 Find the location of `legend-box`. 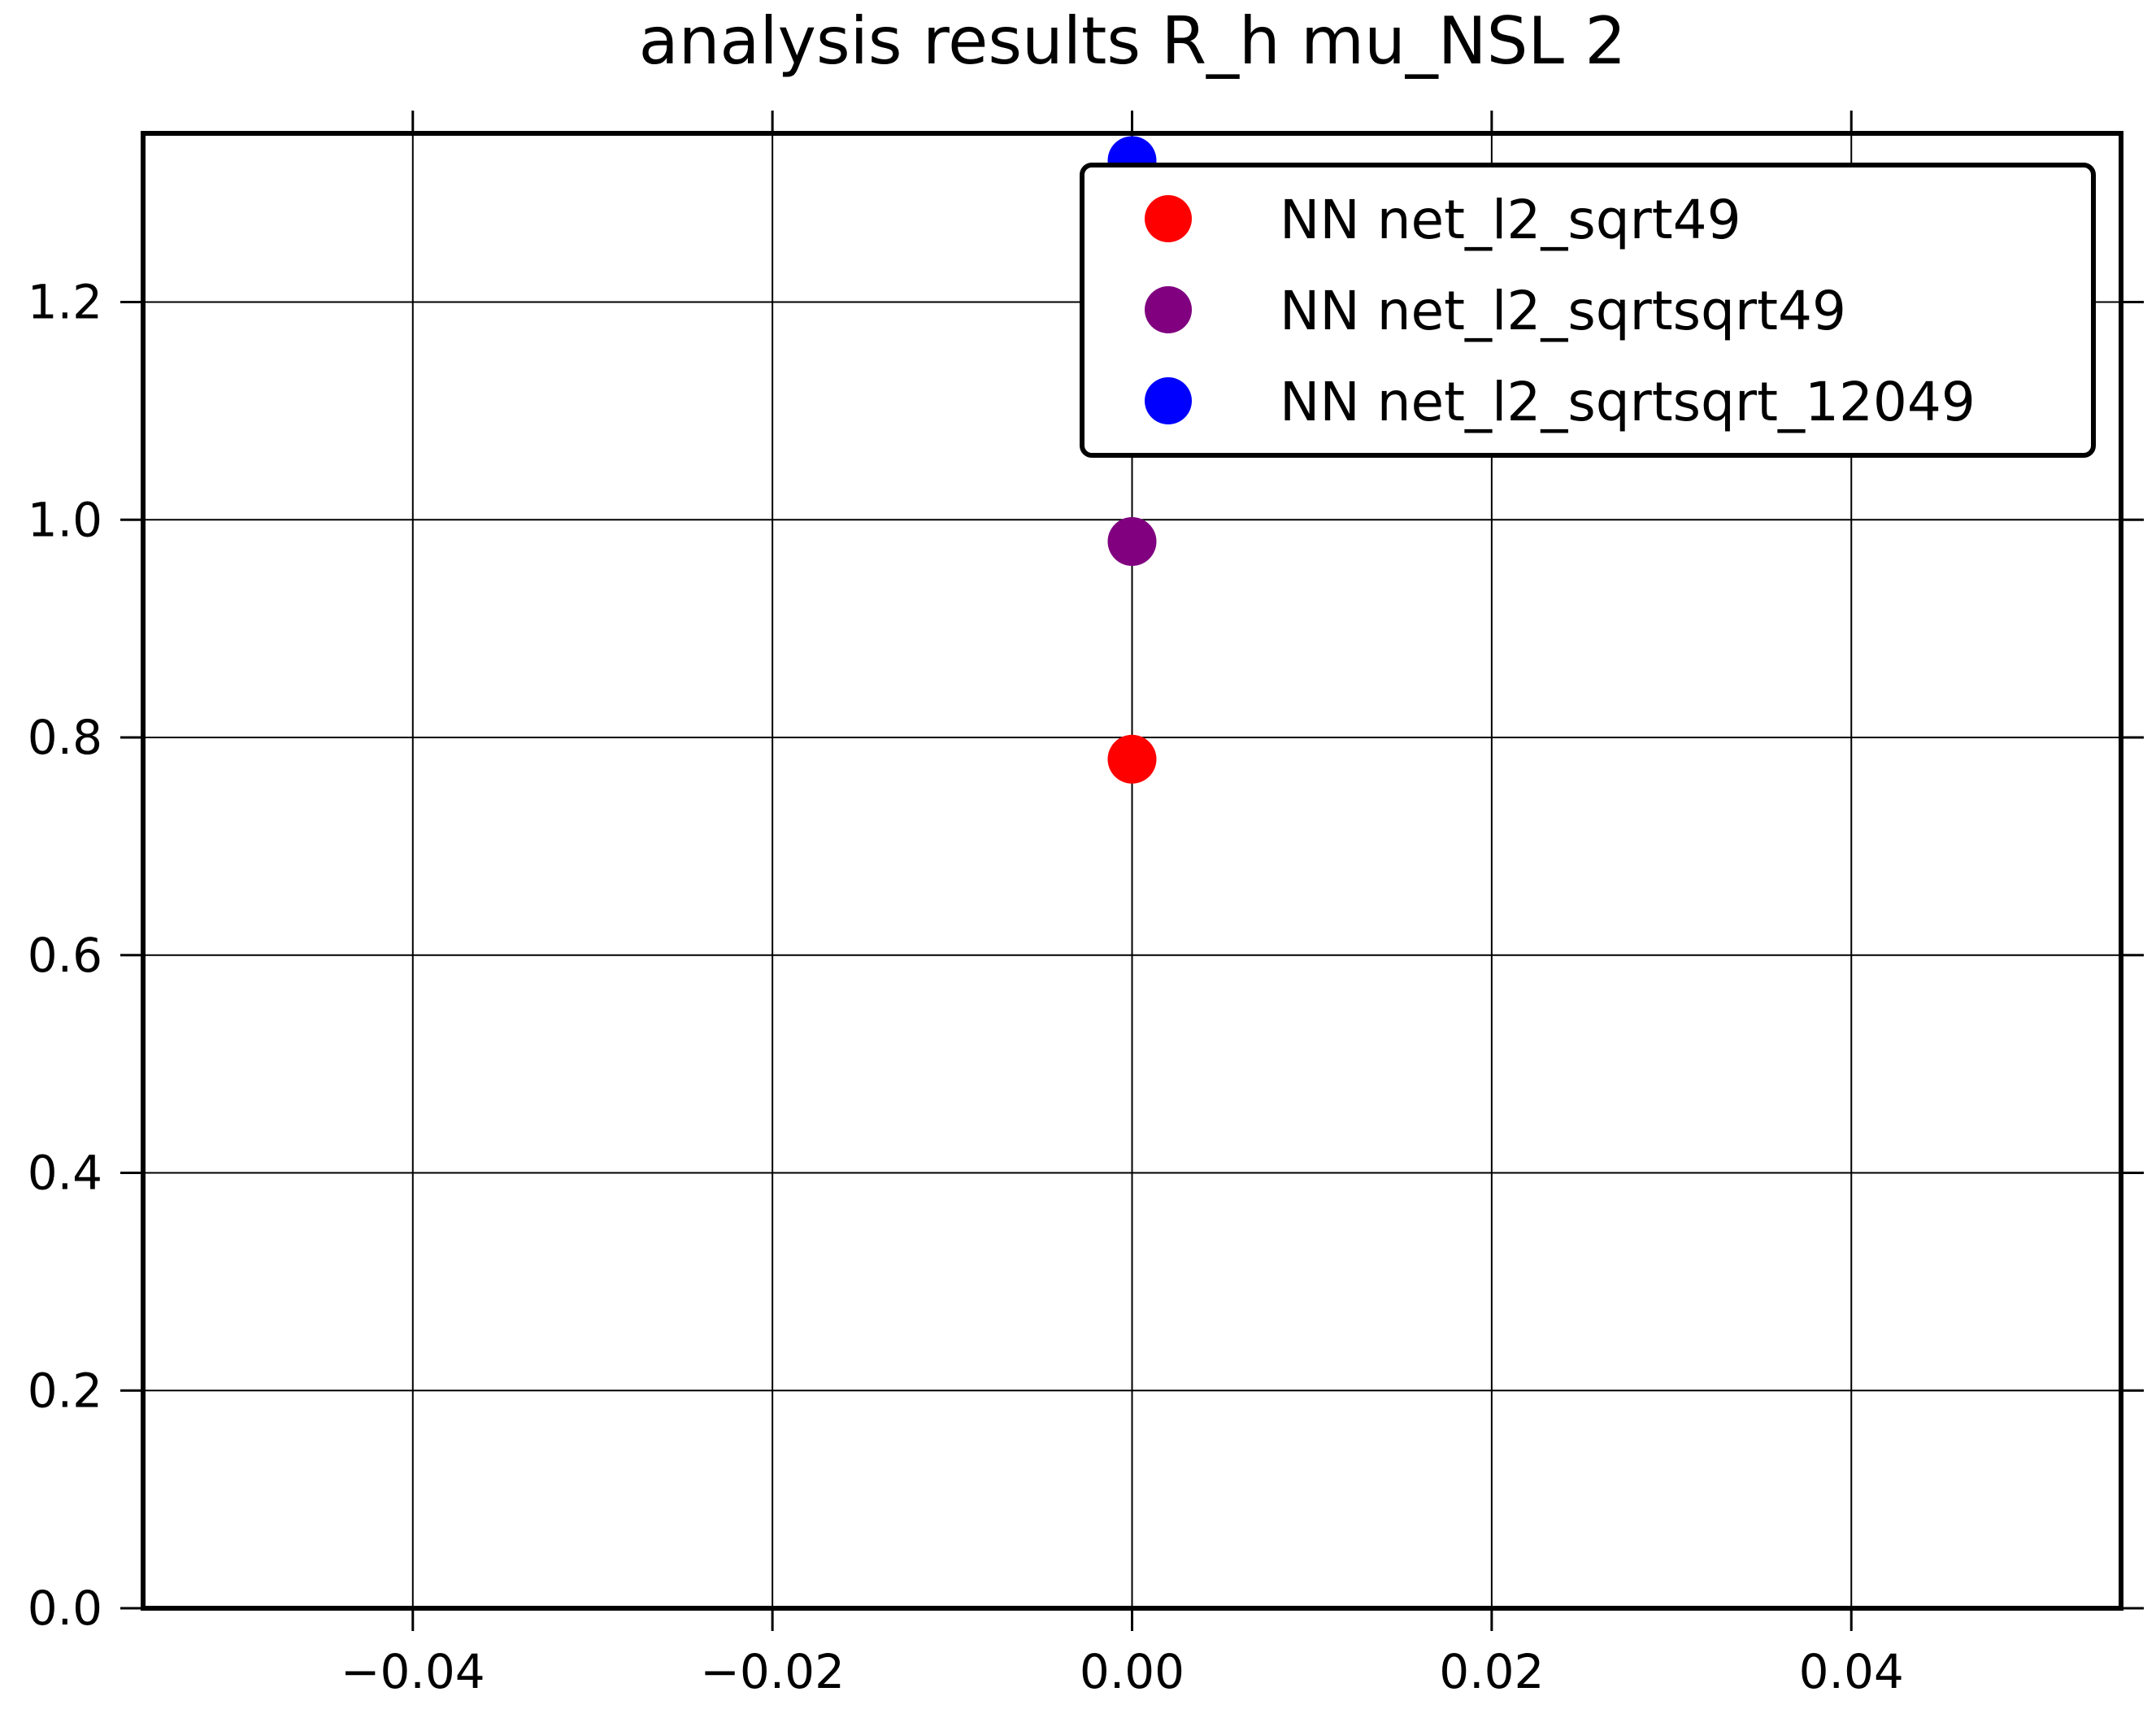

legend-box is located at coordinates (1588, 310).